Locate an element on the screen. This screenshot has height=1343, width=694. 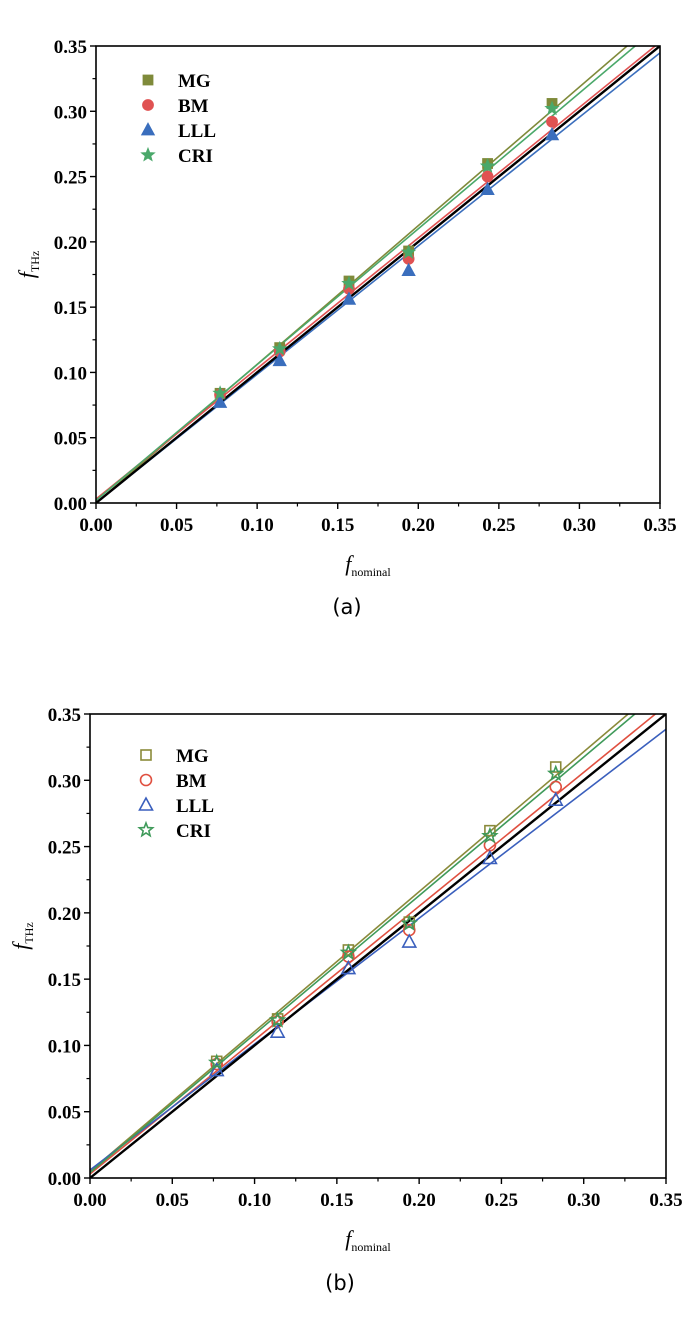
panel-caption: (a) is located at coordinates (346, 607).